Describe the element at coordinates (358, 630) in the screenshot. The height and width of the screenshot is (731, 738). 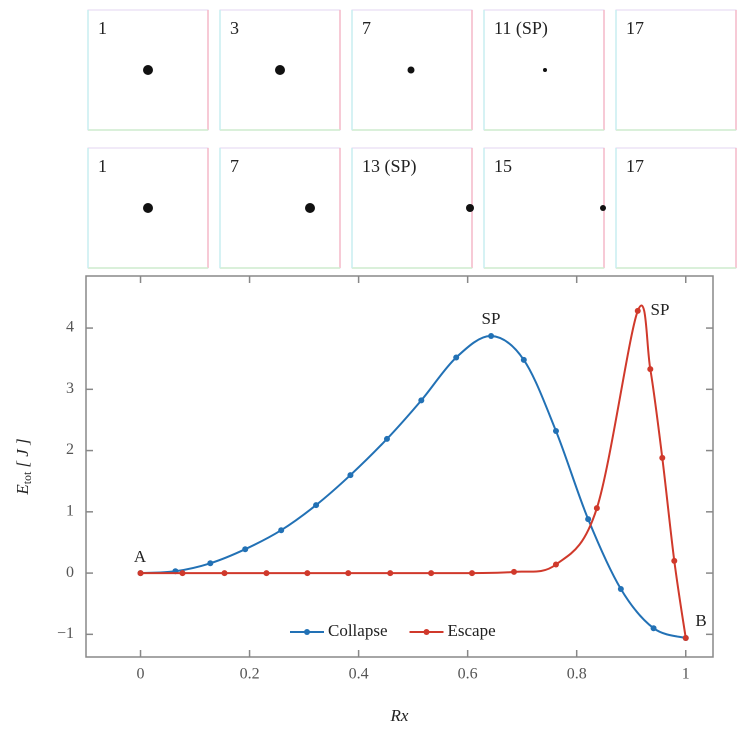
I see `legend-label: Collapse` at that location.